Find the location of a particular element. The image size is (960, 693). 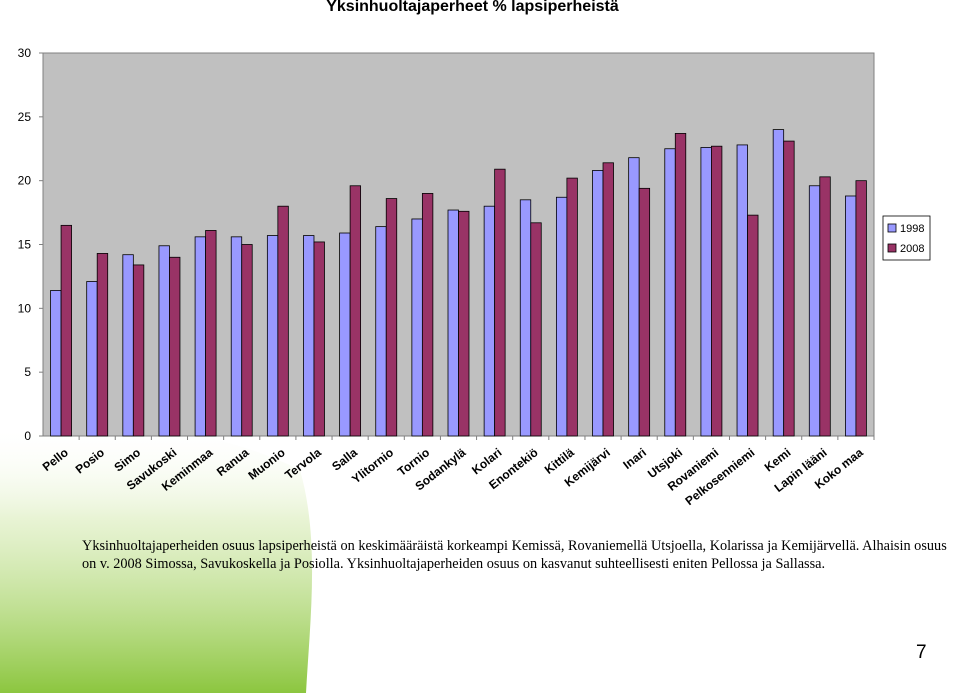

y-tick-label: 0 is located at coordinates (27, 436).